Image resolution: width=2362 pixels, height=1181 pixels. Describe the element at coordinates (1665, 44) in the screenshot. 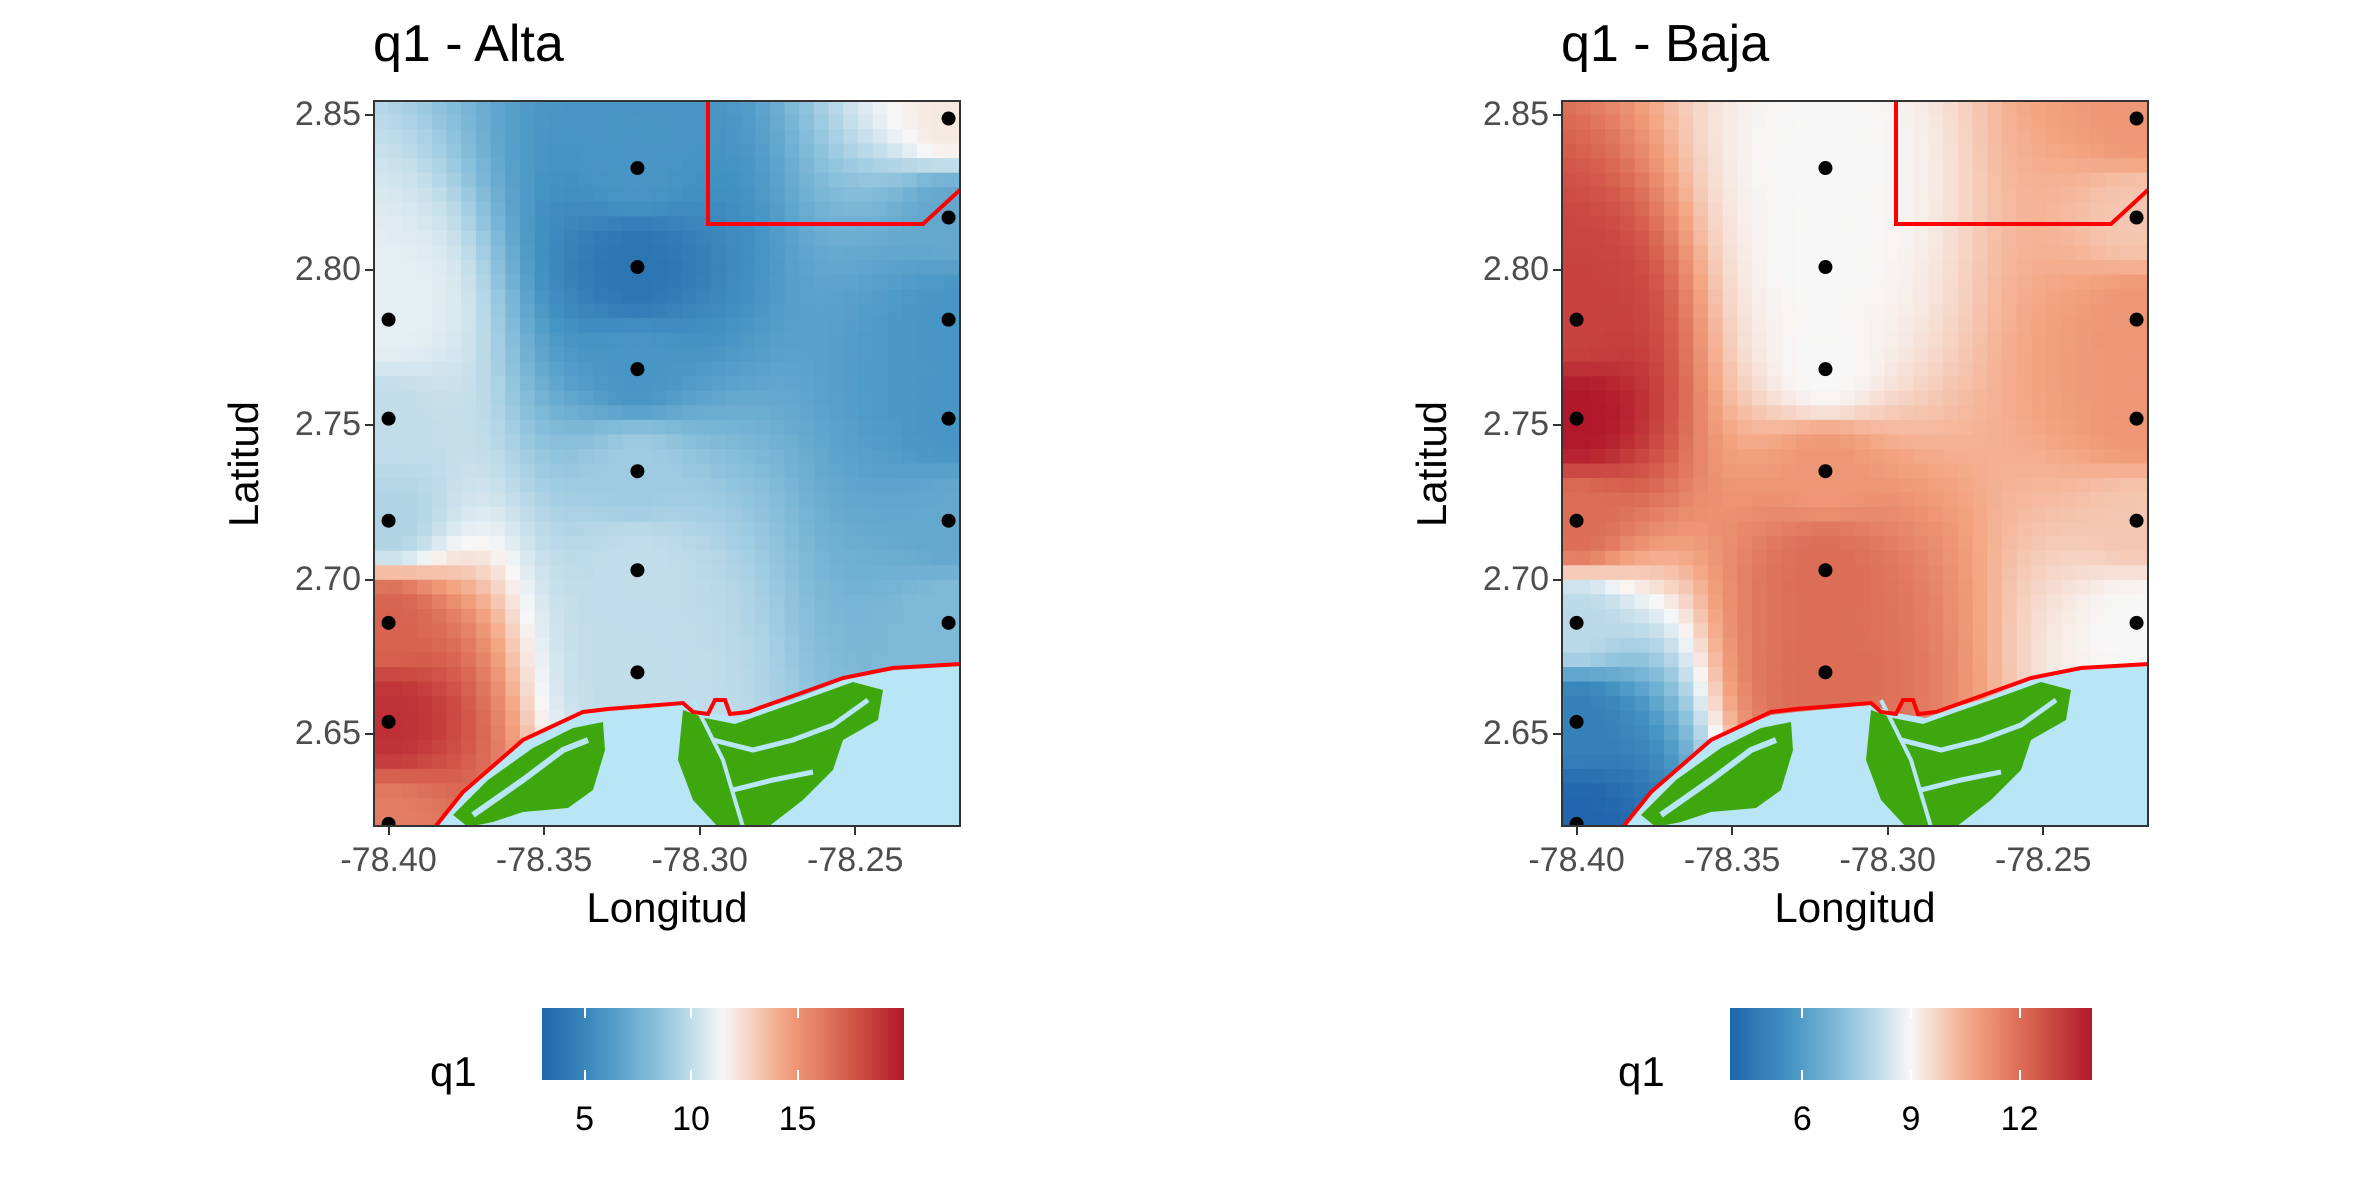

I see `panel-title: q1 - Baja` at that location.